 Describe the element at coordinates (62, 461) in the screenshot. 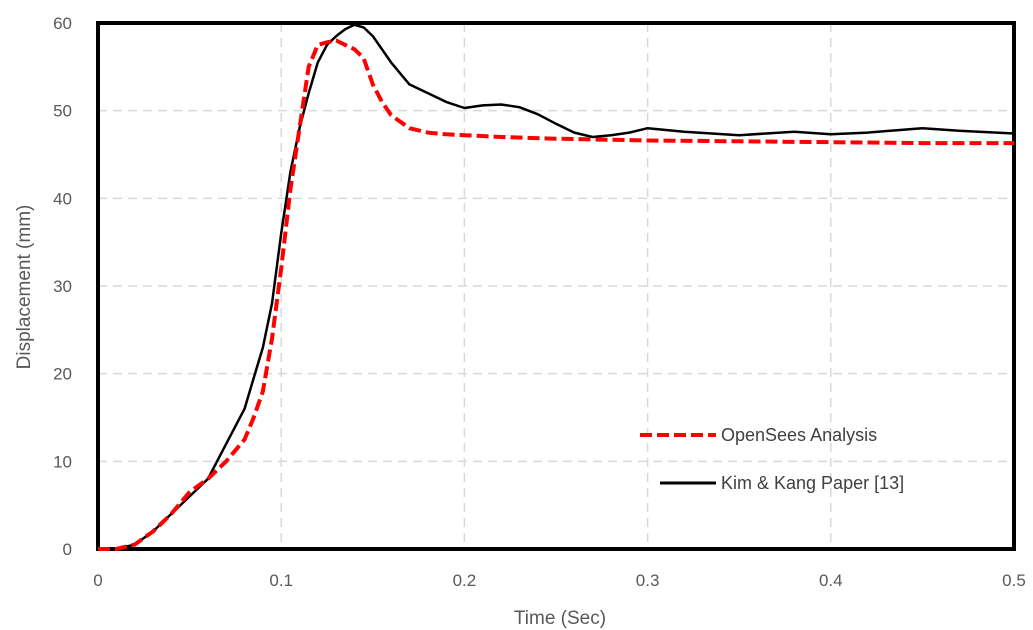

I see `y-tick-label: 10` at that location.